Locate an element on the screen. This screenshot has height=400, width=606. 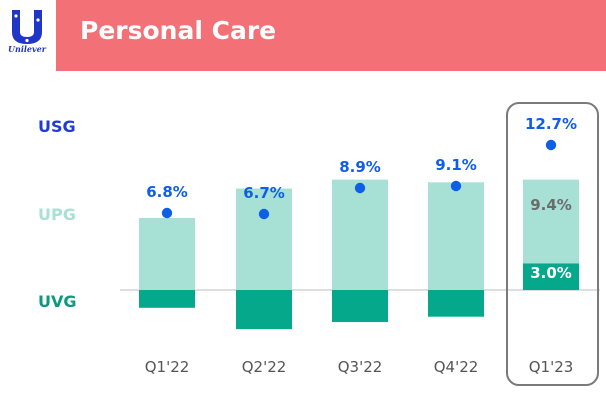
upg-row-label: UPG is located at coordinates (57, 214).